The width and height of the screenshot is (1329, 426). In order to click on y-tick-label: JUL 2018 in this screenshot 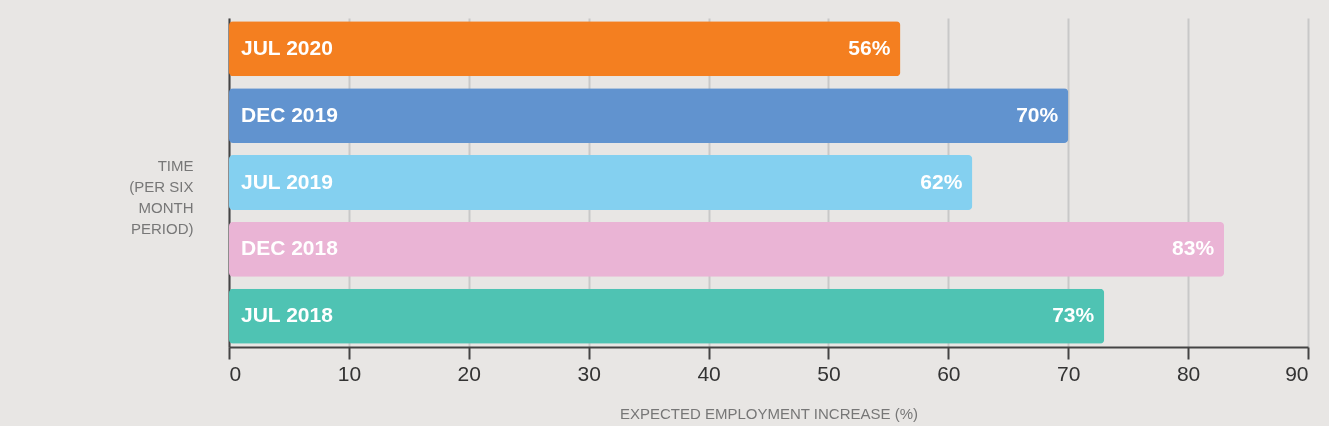, I will do `click(287, 315)`.